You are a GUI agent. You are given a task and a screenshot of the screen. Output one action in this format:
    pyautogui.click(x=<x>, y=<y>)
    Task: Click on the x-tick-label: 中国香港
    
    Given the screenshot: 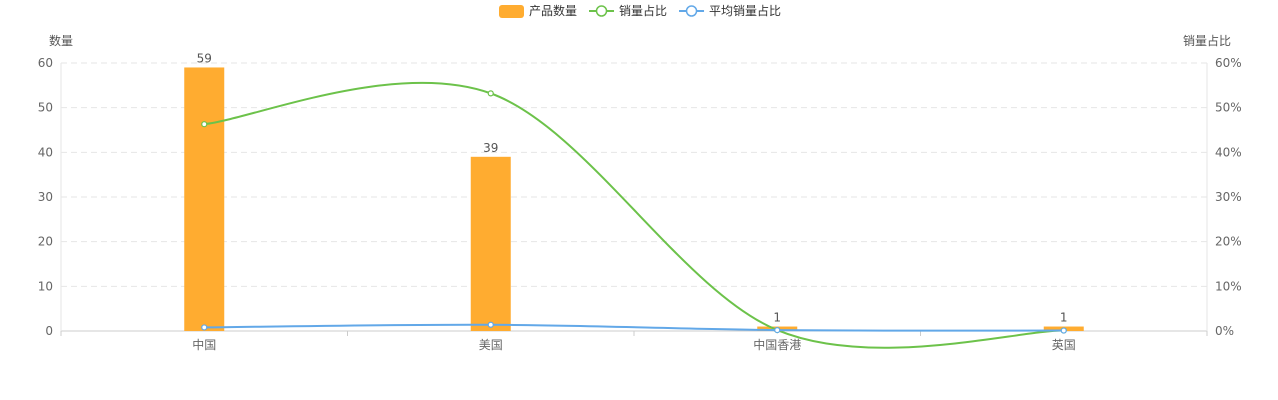 What is the action you would take?
    pyautogui.click(x=777, y=344)
    